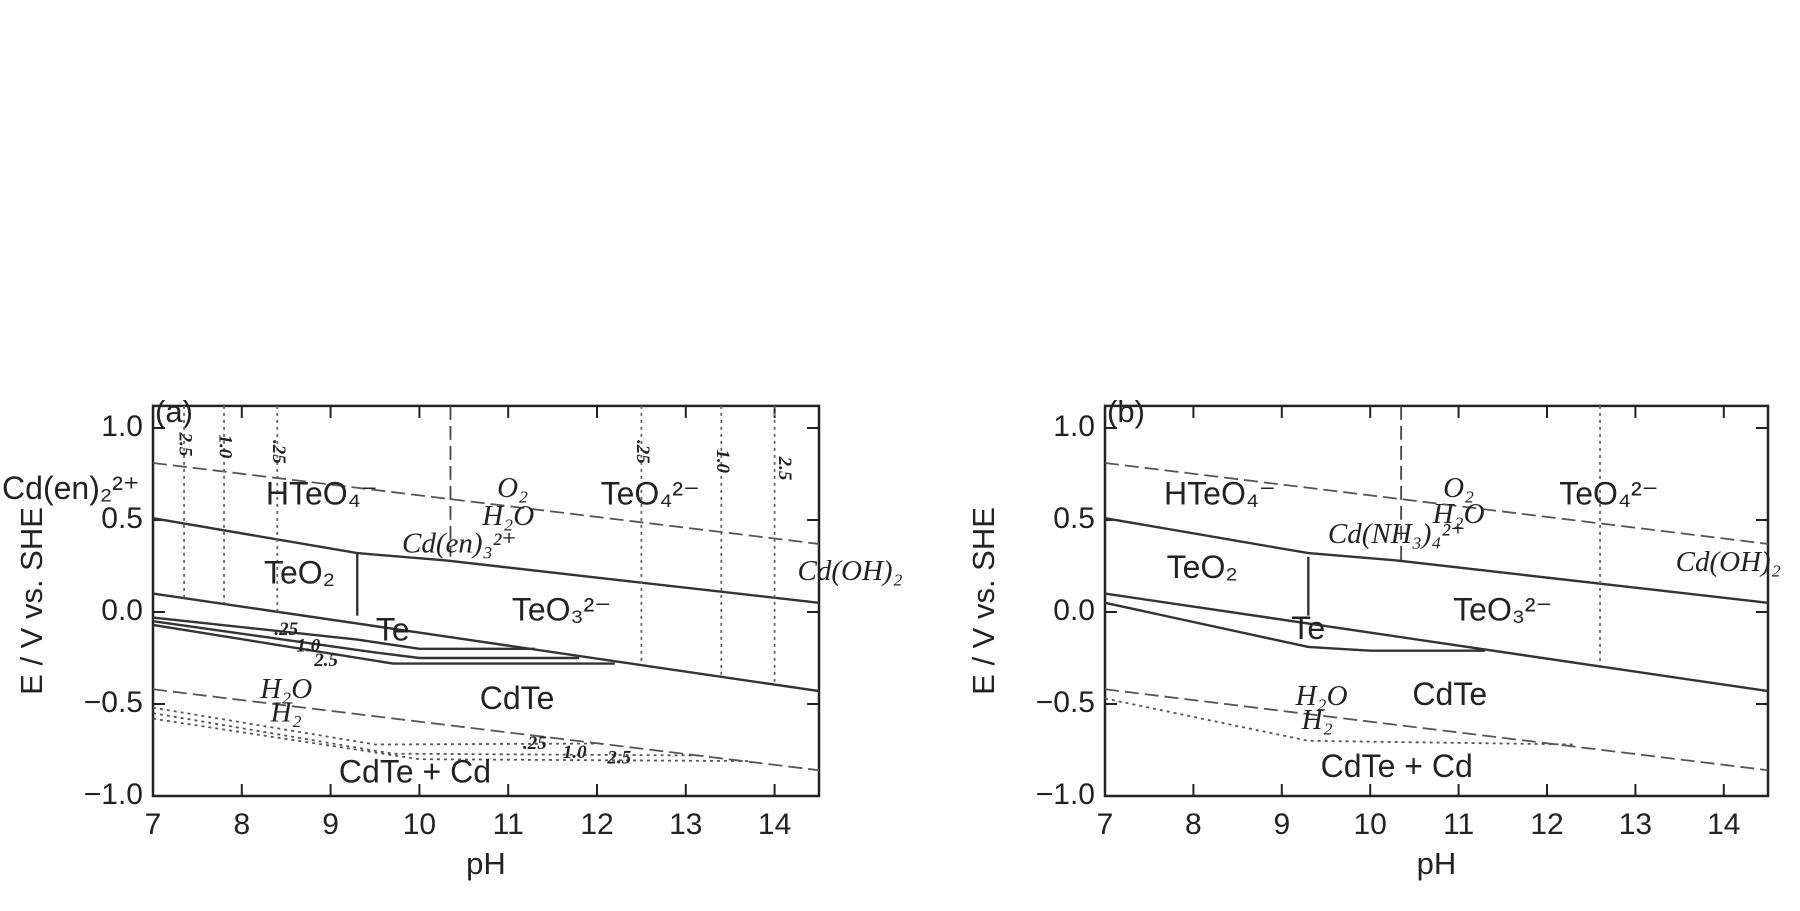 The height and width of the screenshot is (911, 1800). What do you see at coordinates (459, 543) in the screenshot?
I see `region-label: Cd(en)₃²⁺` at bounding box center [459, 543].